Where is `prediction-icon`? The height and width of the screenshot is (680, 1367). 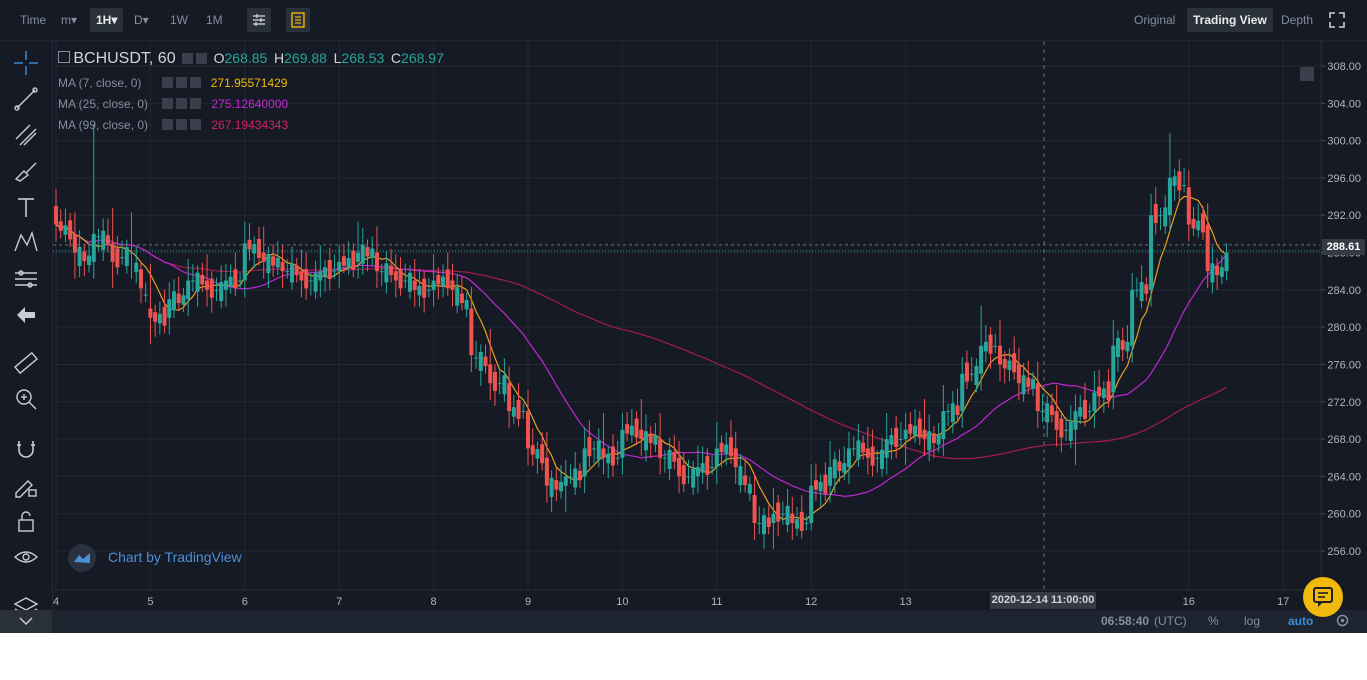 prediction-icon is located at coordinates (26, 279).